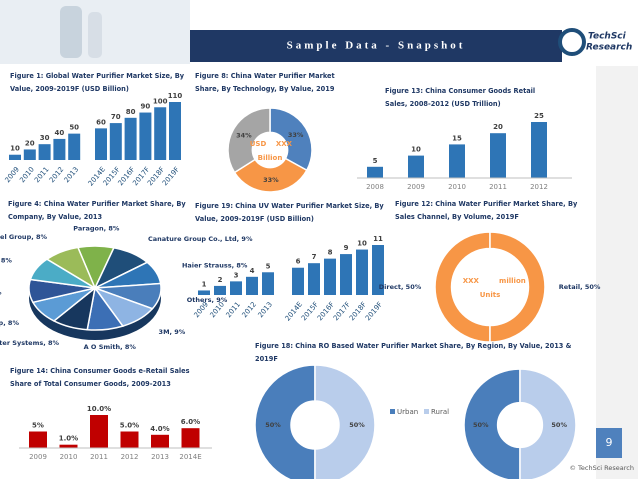  Describe the element at coordinates (68, 439) in the screenshot. I see `data-label: 1.0%` at that location.